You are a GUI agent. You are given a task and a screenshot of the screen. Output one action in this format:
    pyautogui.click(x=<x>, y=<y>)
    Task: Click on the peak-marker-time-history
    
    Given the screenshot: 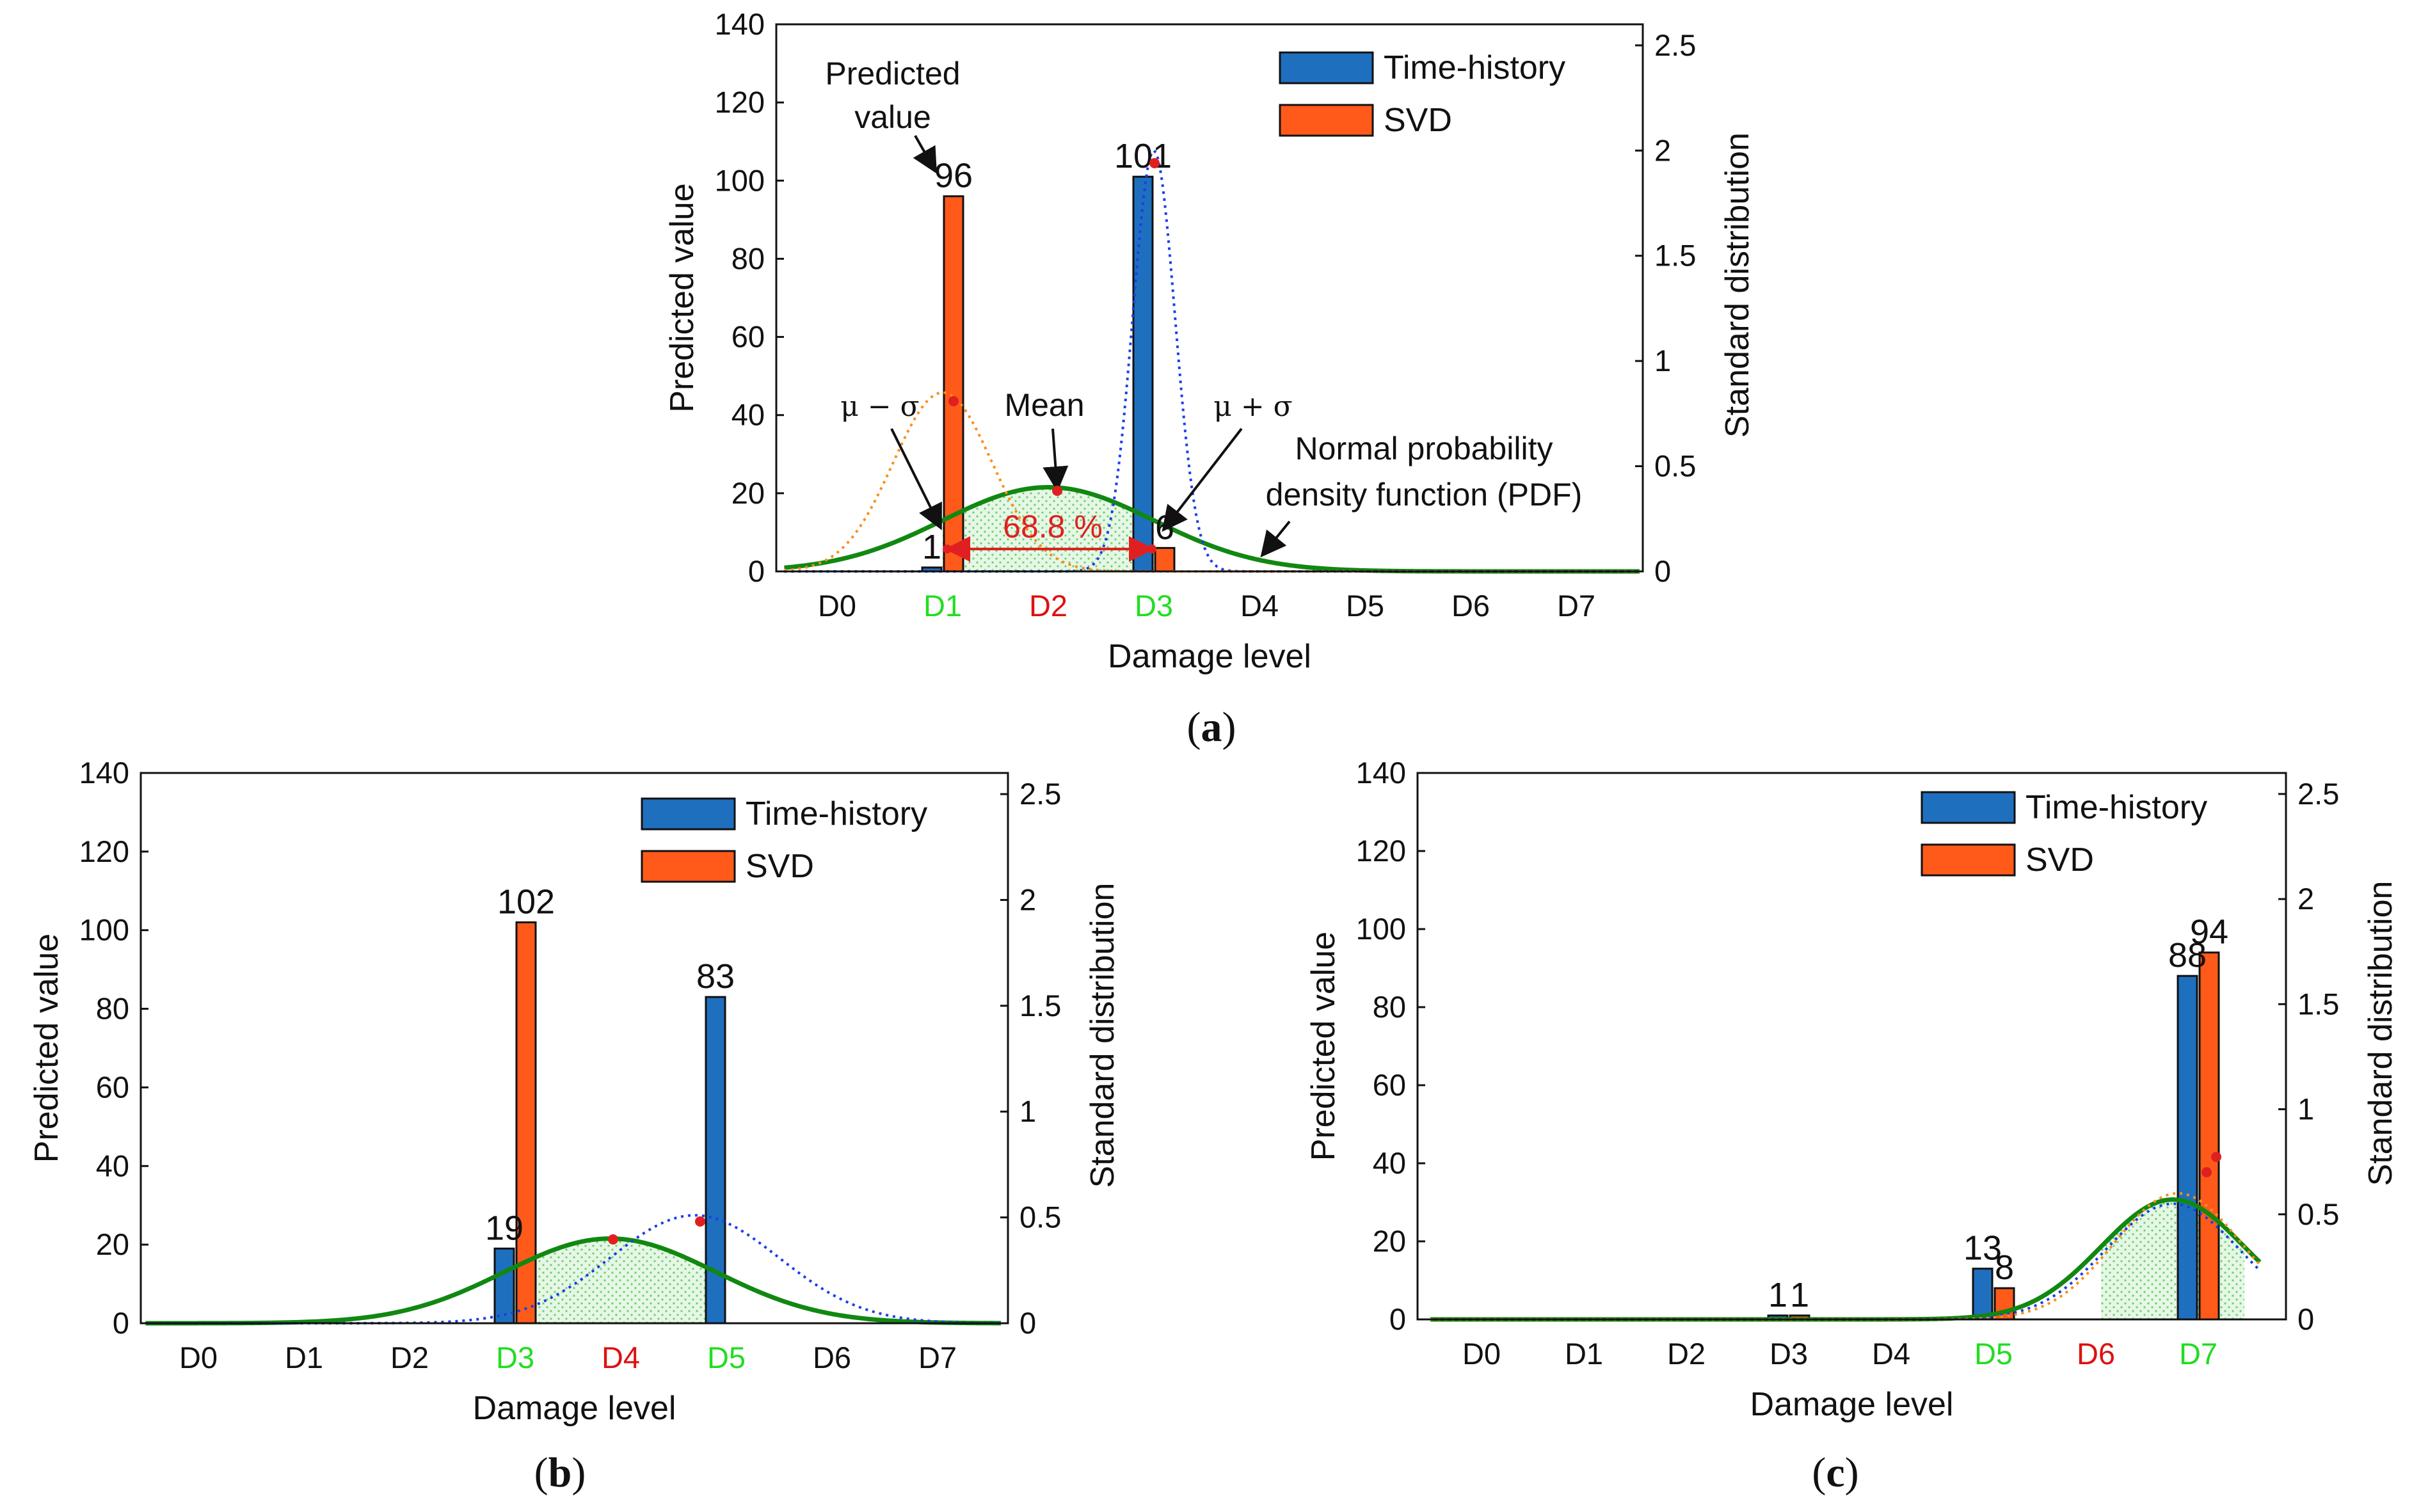 What is the action you would take?
    pyautogui.click(x=1154, y=163)
    